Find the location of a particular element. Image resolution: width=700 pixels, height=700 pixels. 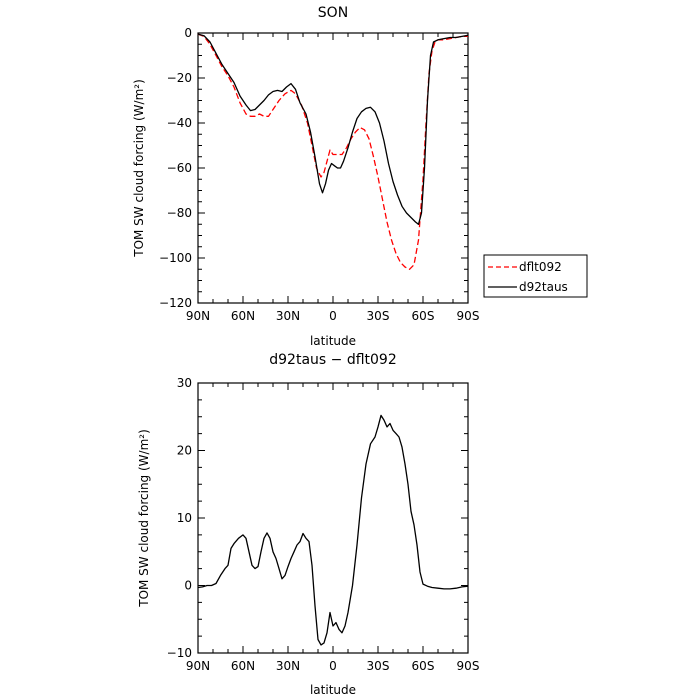

legend-label-d92taus: d92taus is located at coordinates (543, 287).